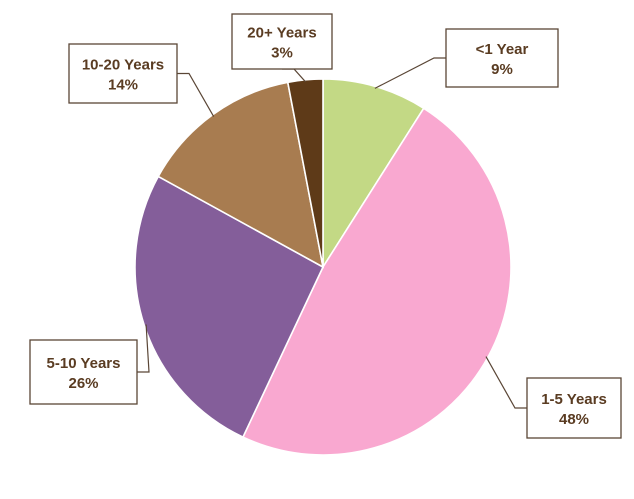 Image resolution: width=634 pixels, height=499 pixels. Describe the element at coordinates (502, 69) in the screenshot. I see `data-label-value: 9%` at that location.